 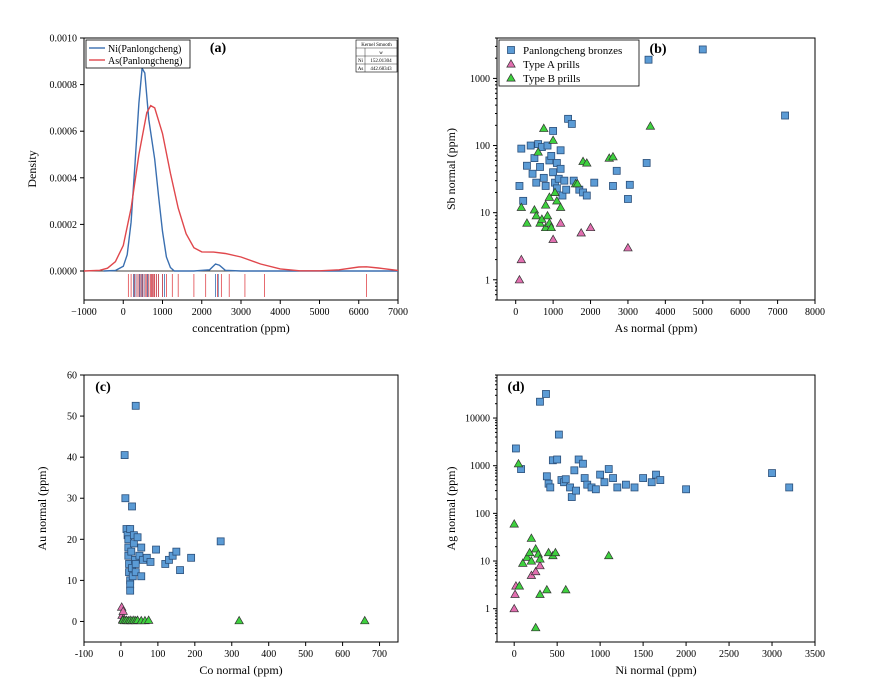 What do you see at coordinates (64, 225) in the screenshot?
I see `y-tick-label-a: 0.0002` at bounding box center [64, 225].